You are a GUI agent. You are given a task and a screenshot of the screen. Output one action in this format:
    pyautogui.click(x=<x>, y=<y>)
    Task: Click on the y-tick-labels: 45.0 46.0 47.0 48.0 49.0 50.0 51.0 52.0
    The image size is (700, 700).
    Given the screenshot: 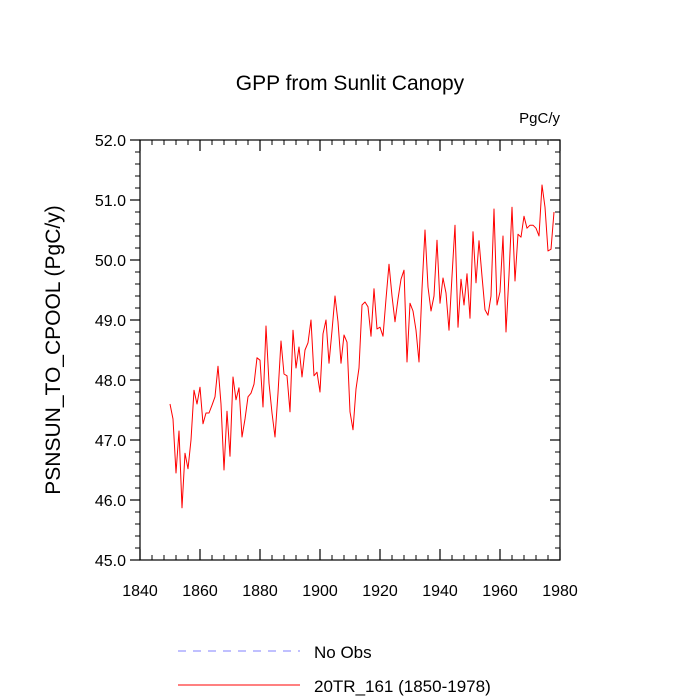 What is the action you would take?
    pyautogui.click(x=110, y=351)
    